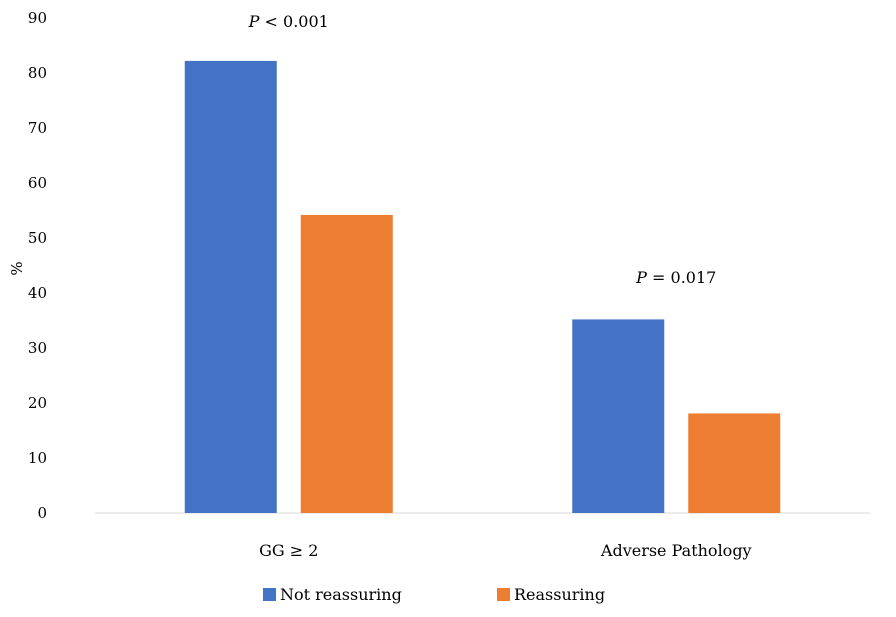 This screenshot has height=617, width=896. I want to click on y-tick-label: 60, so click(37, 183).